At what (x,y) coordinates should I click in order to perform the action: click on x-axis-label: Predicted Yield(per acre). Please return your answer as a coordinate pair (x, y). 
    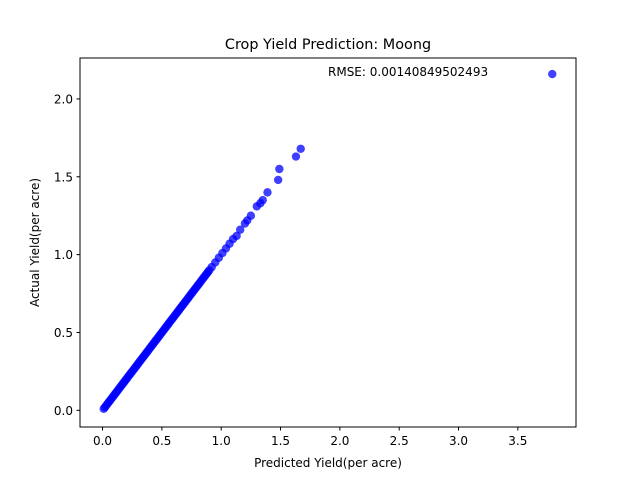
    Looking at the image, I should click on (328, 463).